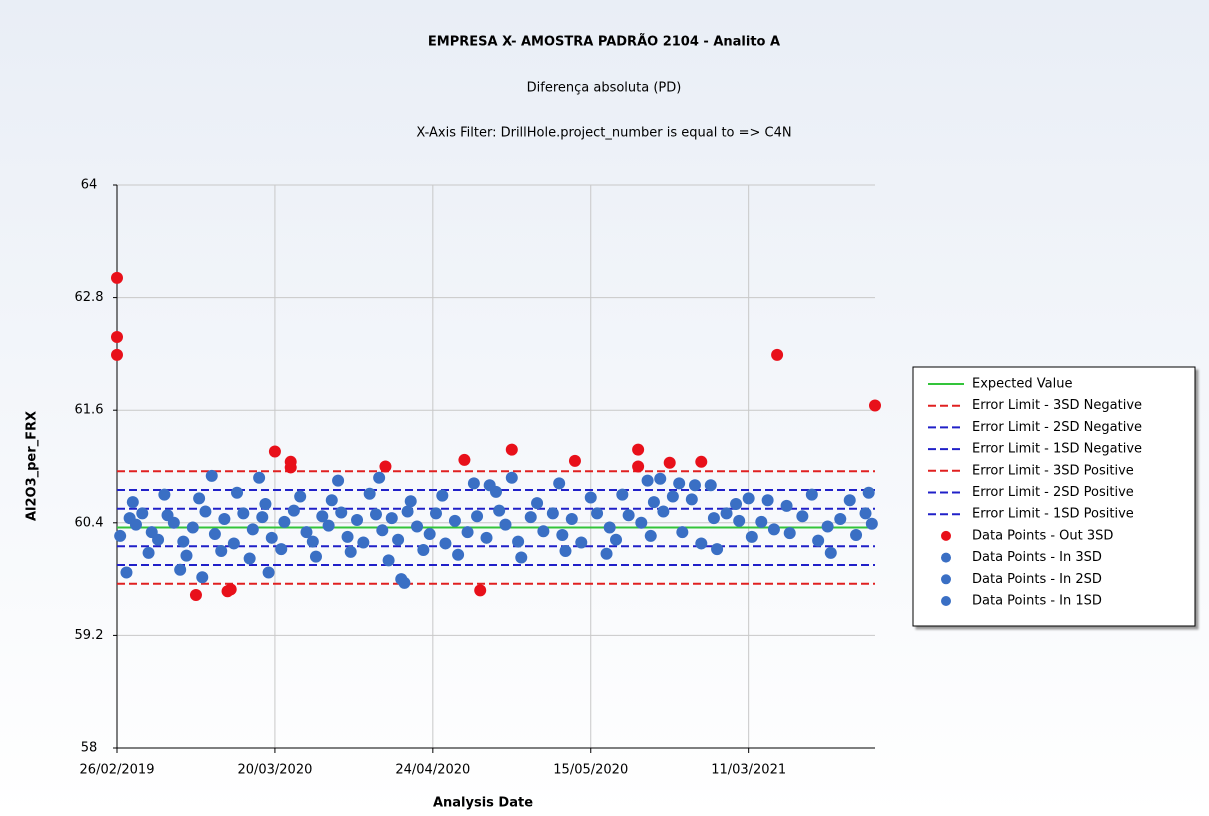 The height and width of the screenshot is (816, 1209). Describe the element at coordinates (1037, 579) in the screenshot. I see `legend-label: Data Points - In 2SD` at that location.